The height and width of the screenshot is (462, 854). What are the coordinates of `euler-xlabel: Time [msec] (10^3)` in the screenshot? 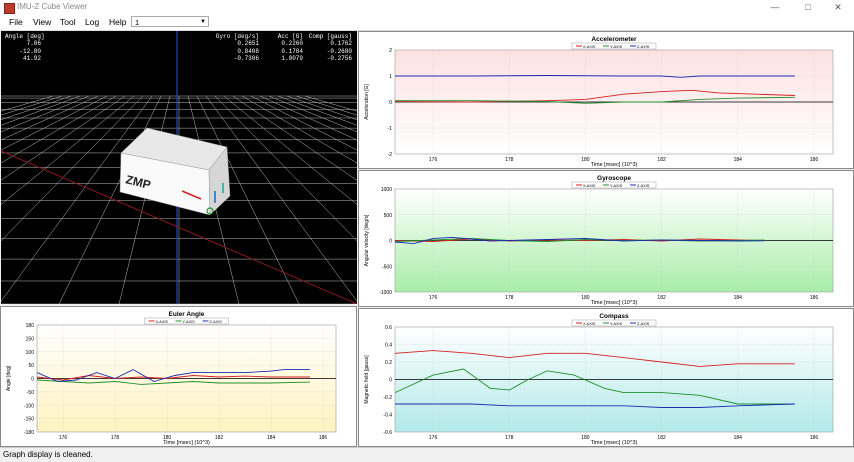 It's located at (186, 443).